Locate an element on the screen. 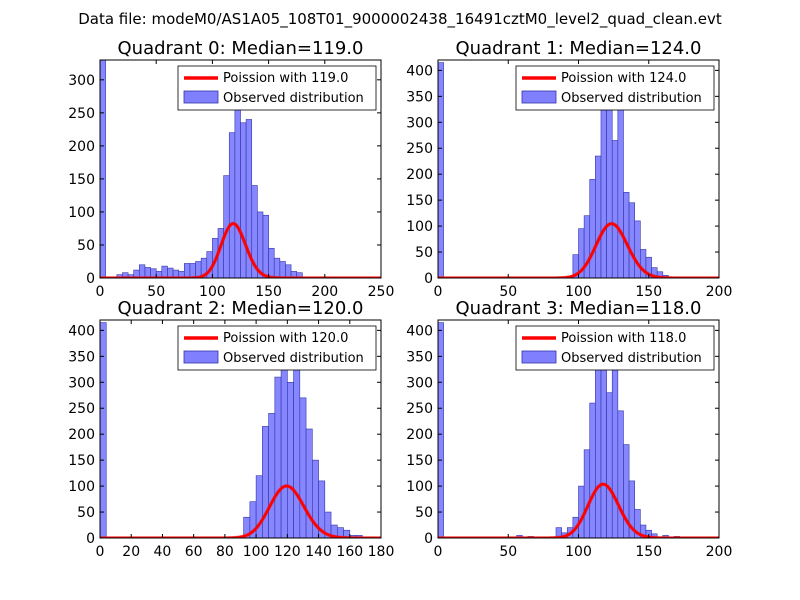 The height and width of the screenshot is (600, 800). legend: Poission with 120.0 Observed distribution is located at coordinates (277, 348).